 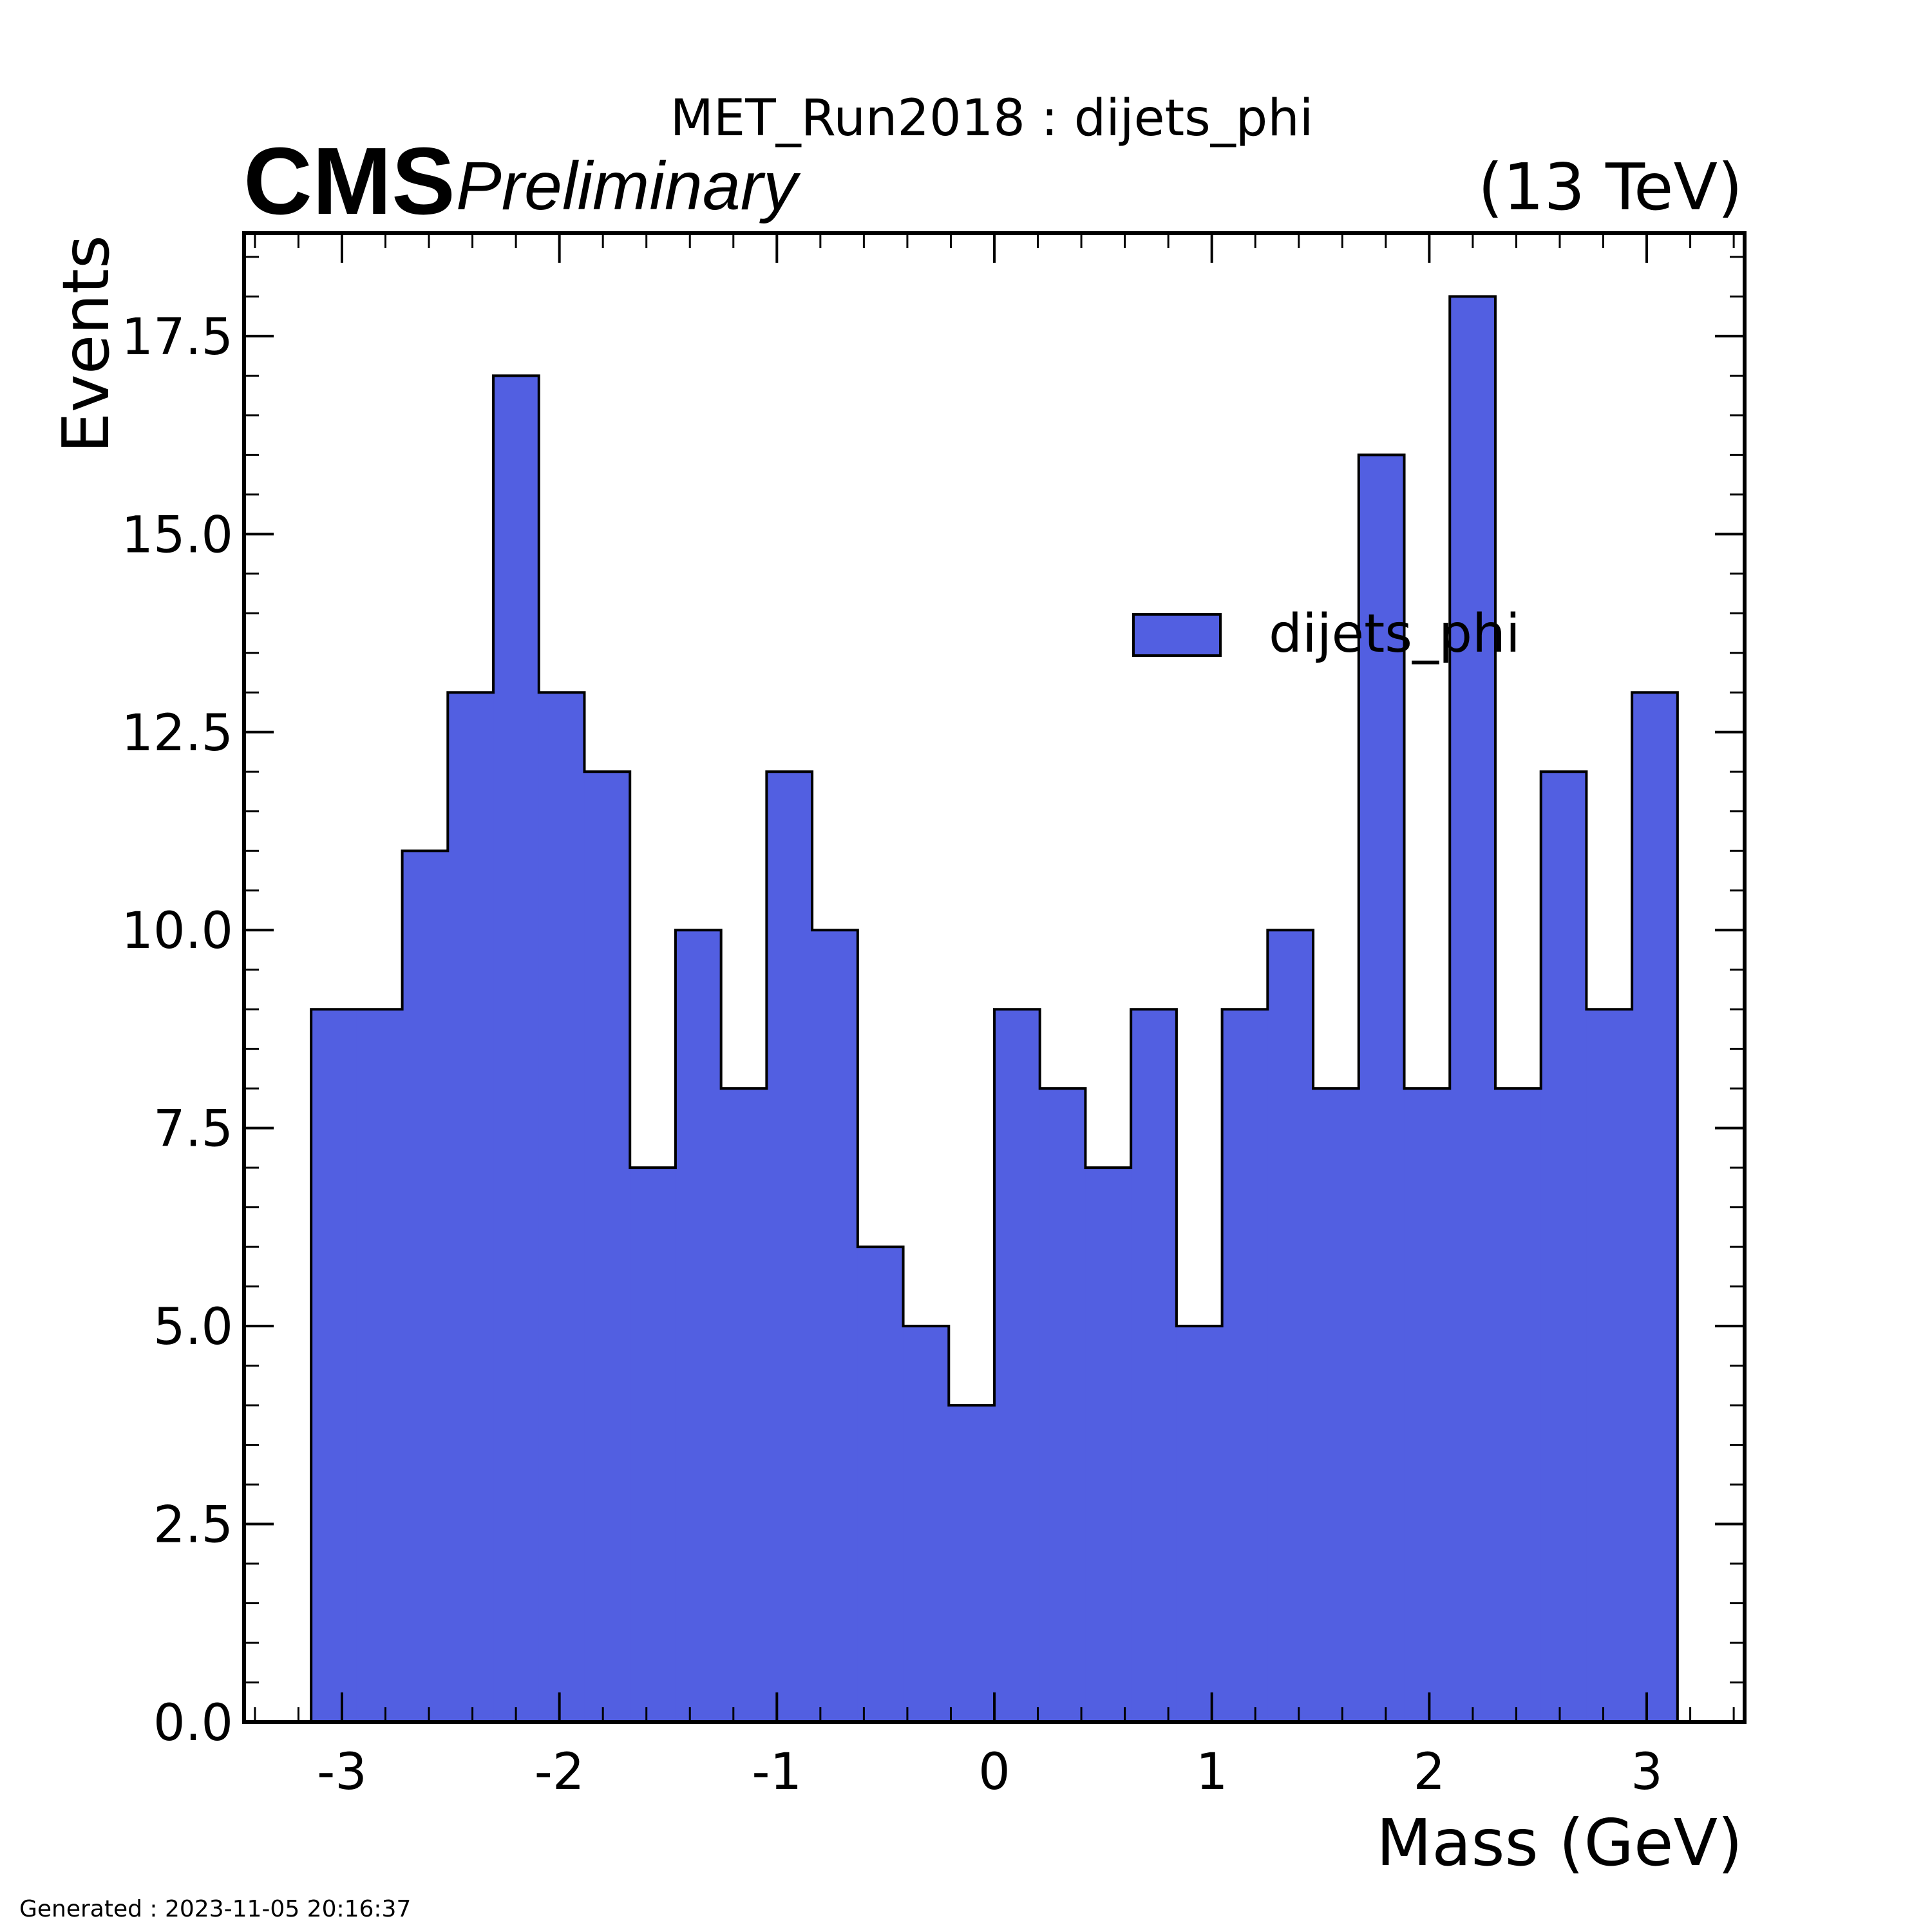 I want to click on x-tick-label: 1, so click(x=1212, y=1772).